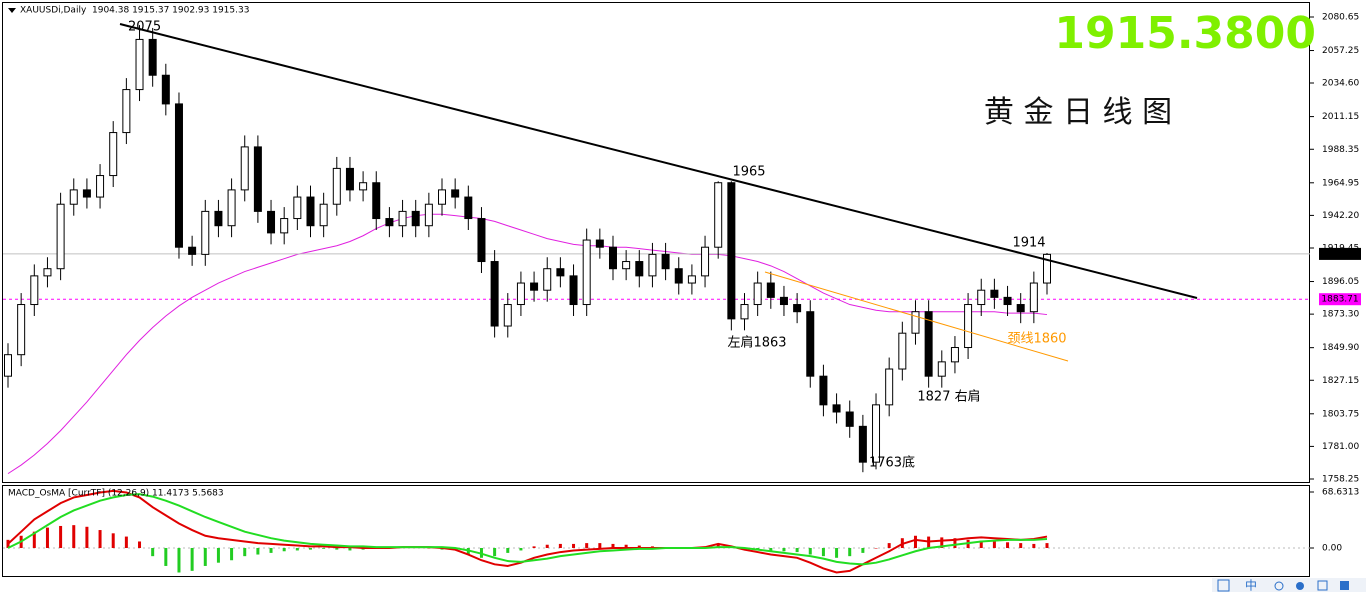 Image resolution: width=1366 pixels, height=592 pixels. What do you see at coordinates (12, 10) in the screenshot?
I see `menu-arrow` at bounding box center [12, 10].